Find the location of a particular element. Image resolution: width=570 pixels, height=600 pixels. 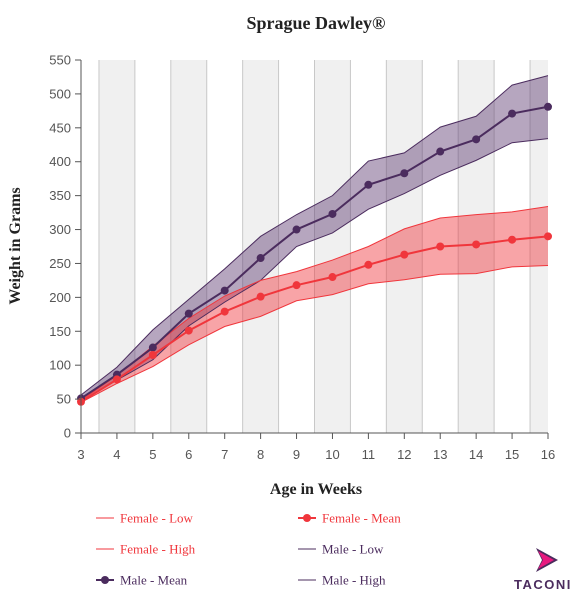

legend-item: Male - Low is located at coordinates (341, 549).